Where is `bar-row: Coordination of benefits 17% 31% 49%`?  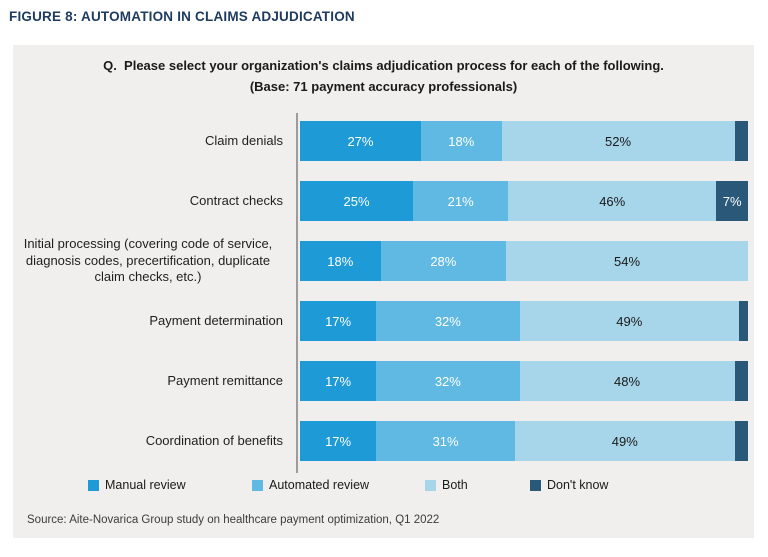 bar-row: Coordination of benefits 17% 31% 49% is located at coordinates (383, 441).